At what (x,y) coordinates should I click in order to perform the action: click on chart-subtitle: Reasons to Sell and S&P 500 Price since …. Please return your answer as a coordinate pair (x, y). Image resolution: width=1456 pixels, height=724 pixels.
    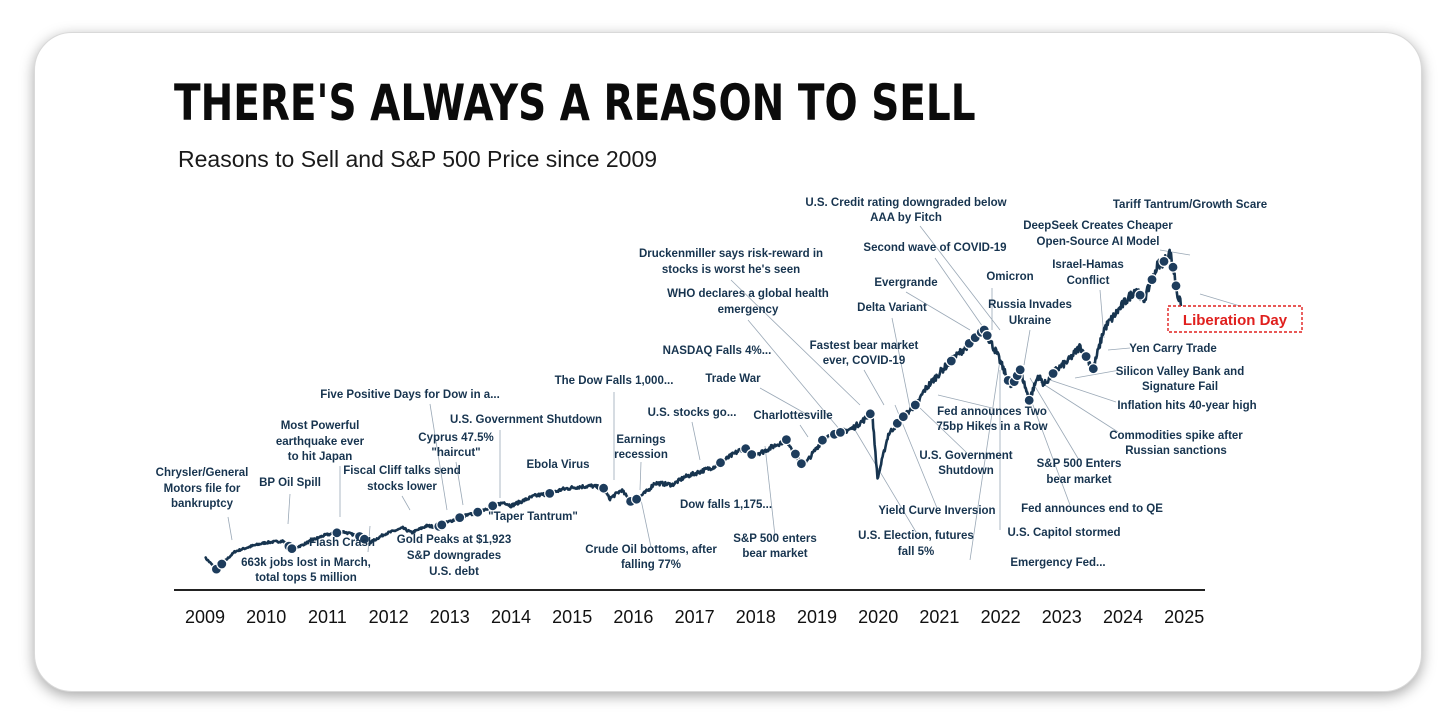
    Looking at the image, I should click on (418, 159).